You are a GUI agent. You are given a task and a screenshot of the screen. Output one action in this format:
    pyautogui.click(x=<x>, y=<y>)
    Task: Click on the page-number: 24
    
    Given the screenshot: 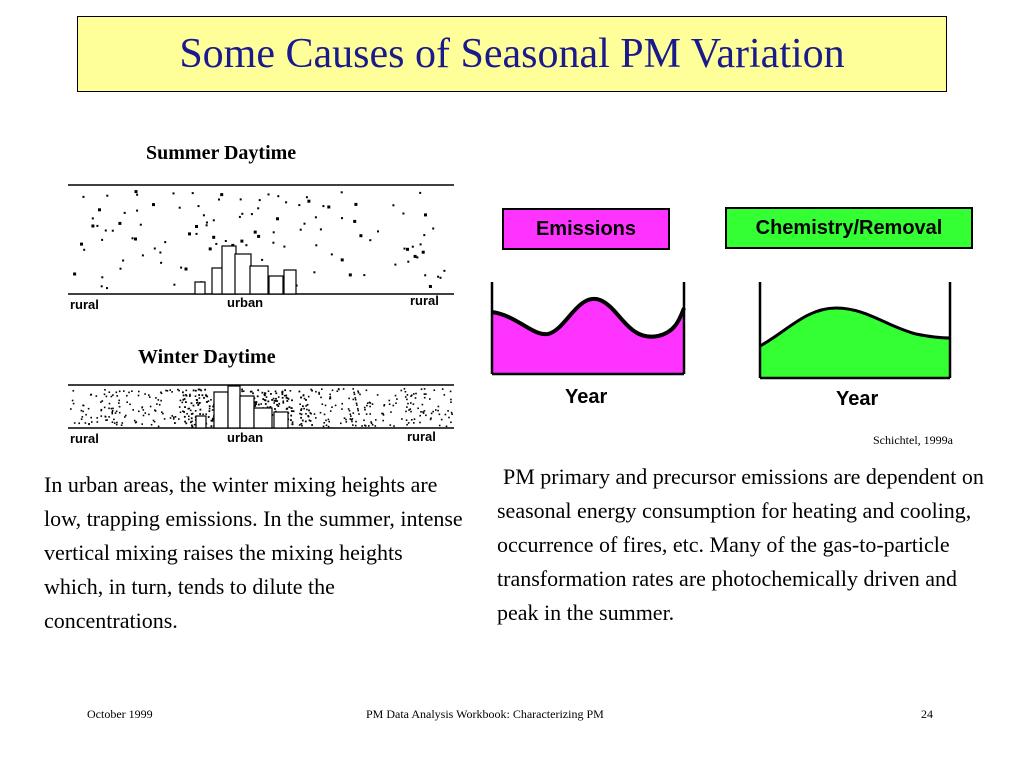 What is the action you would take?
    pyautogui.click(x=927, y=714)
    